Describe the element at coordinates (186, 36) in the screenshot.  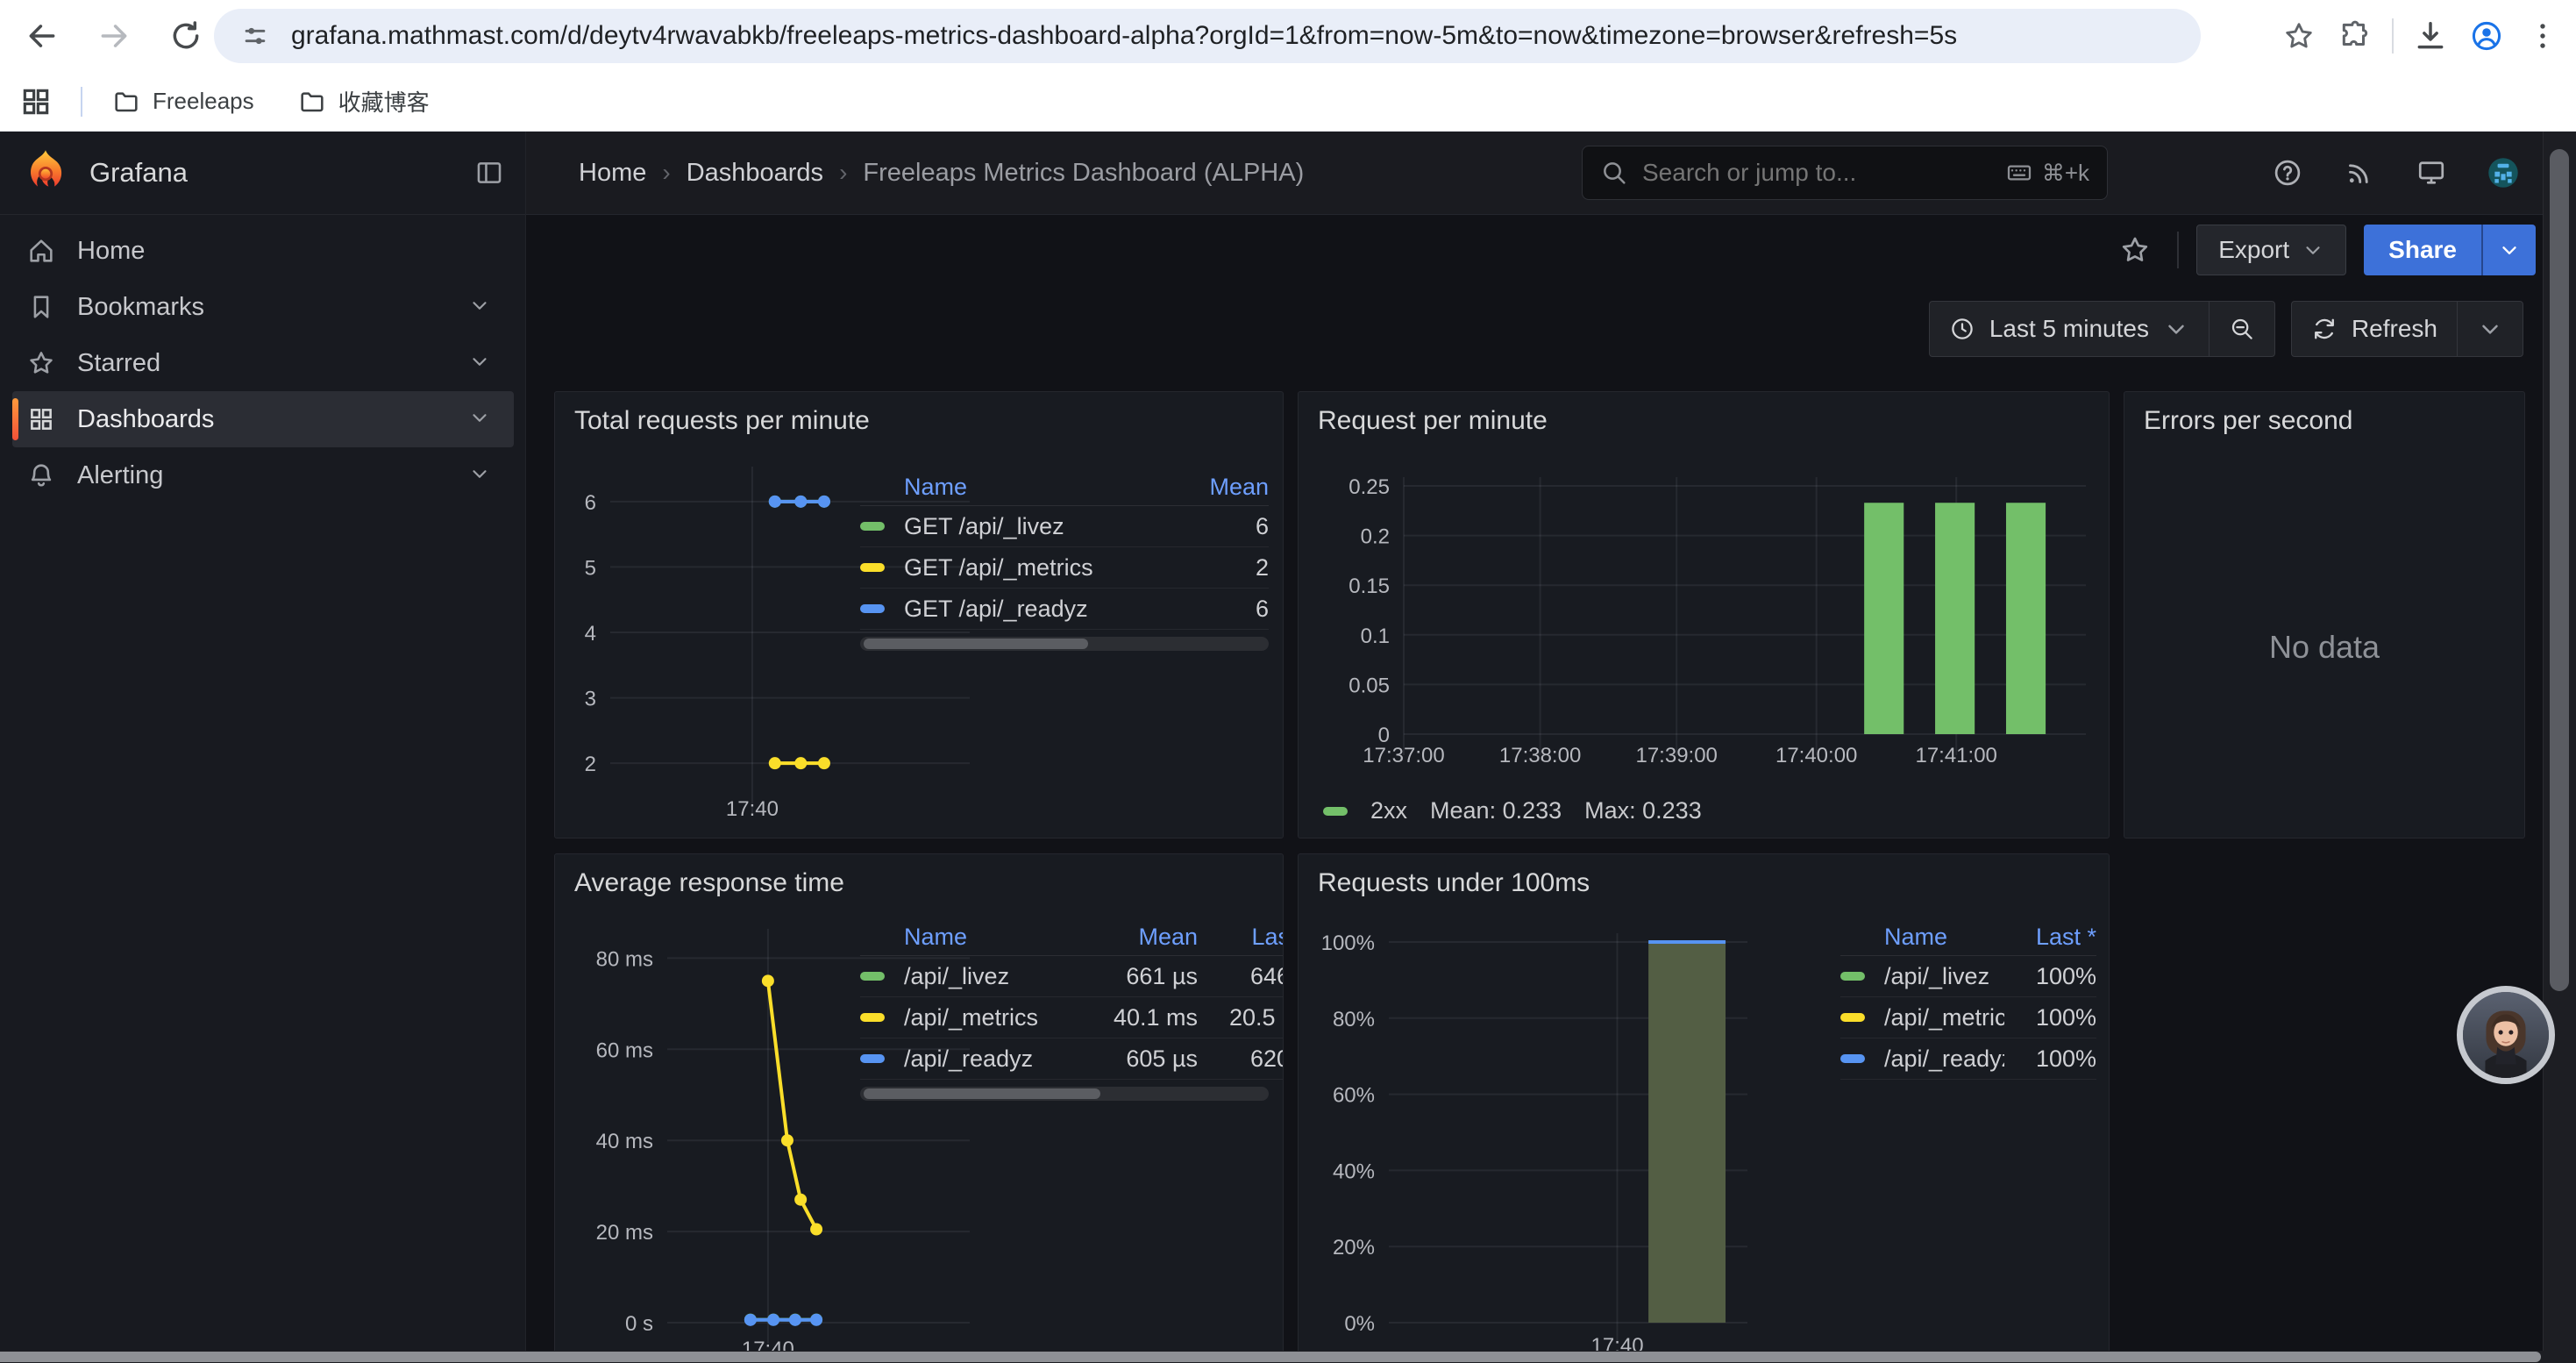
I see `reload-button` at that location.